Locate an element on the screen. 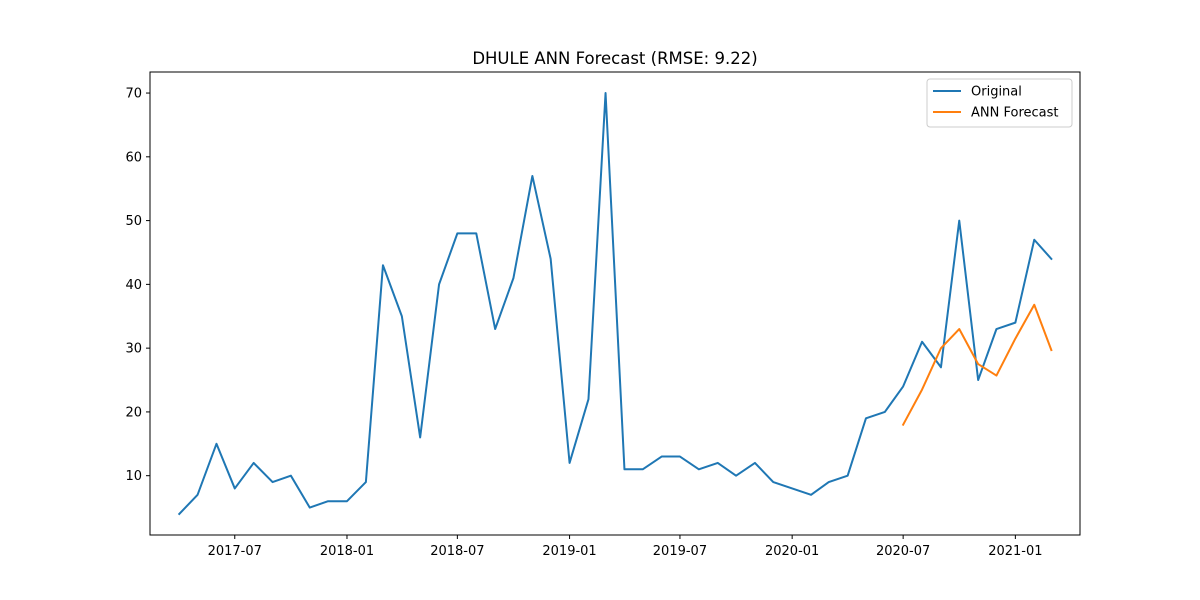 This screenshot has height=600, width=1200. legend: Original ANN Forecast is located at coordinates (999, 103).